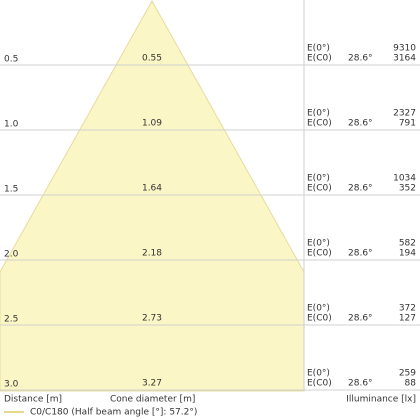 Image resolution: width=420 pixels, height=420 pixels. Describe the element at coordinates (152, 400) in the screenshot. I see `diameter-label: Cone diameter [m]` at that location.